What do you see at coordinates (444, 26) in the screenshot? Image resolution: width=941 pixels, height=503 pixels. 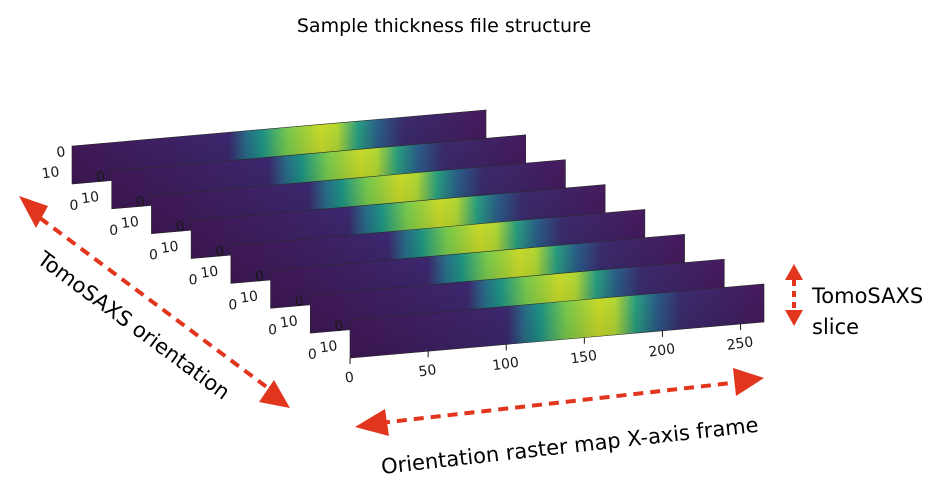 I see `page-title: Sample thickness file structure` at bounding box center [444, 26].